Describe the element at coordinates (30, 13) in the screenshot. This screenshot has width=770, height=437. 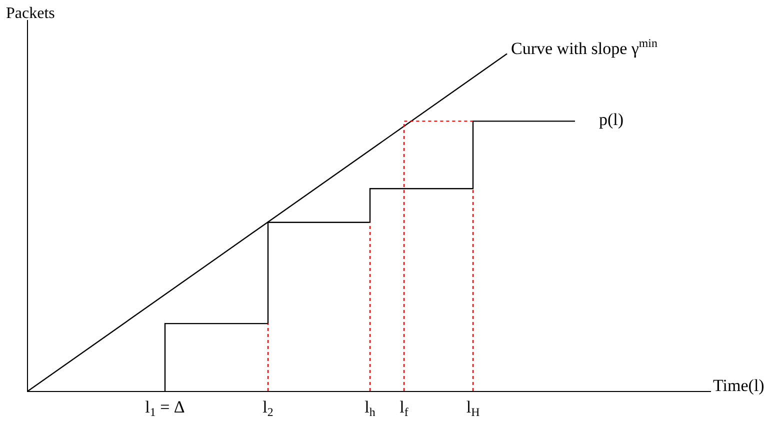
I see `y-axis-title: Packets` at that location.